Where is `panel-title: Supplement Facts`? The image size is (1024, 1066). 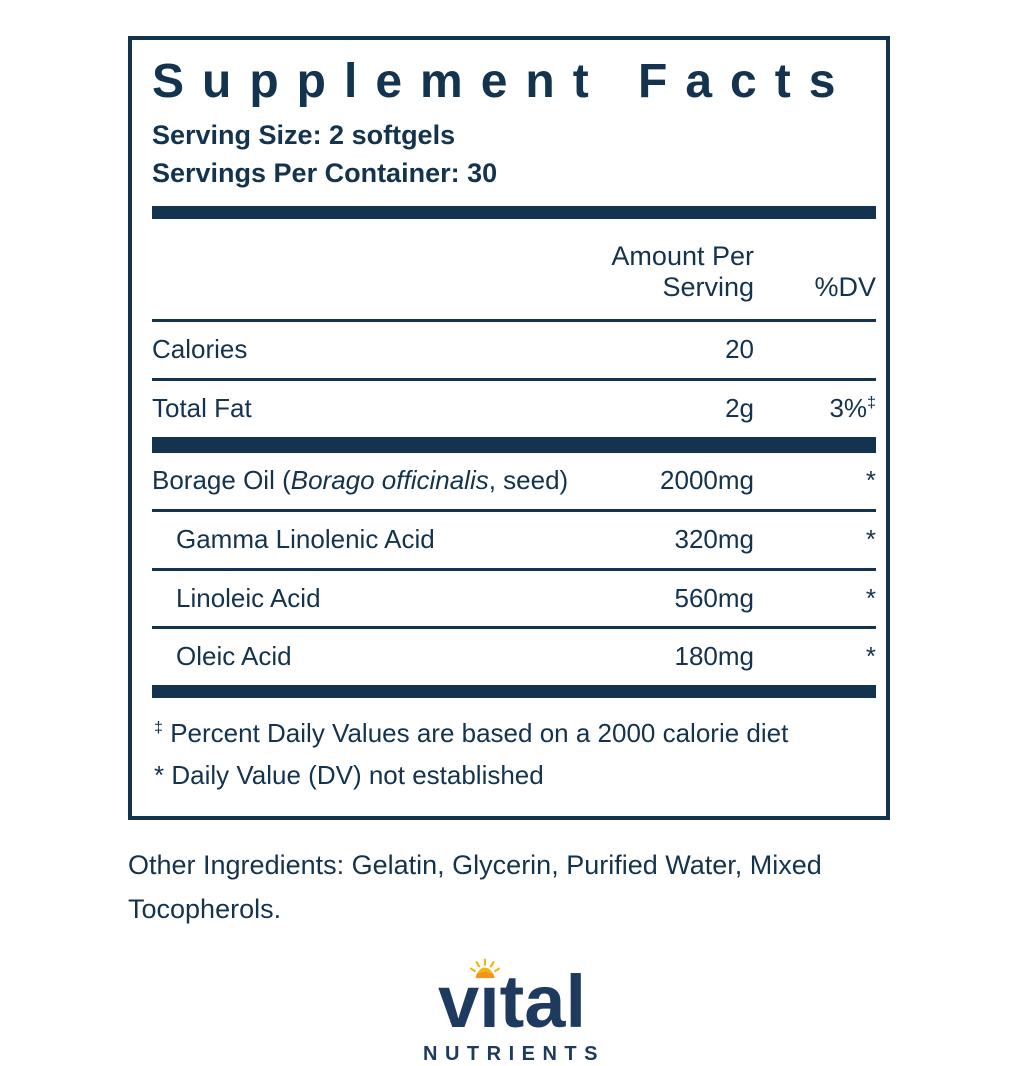 panel-title: Supplement Facts is located at coordinates (503, 81).